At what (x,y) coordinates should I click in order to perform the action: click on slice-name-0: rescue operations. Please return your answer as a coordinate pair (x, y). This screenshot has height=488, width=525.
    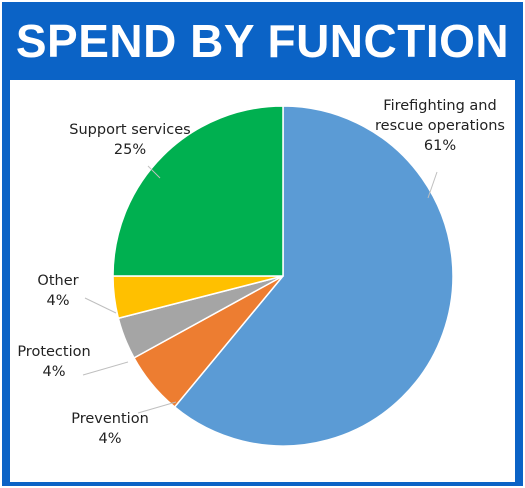
    Looking at the image, I should click on (440, 126).